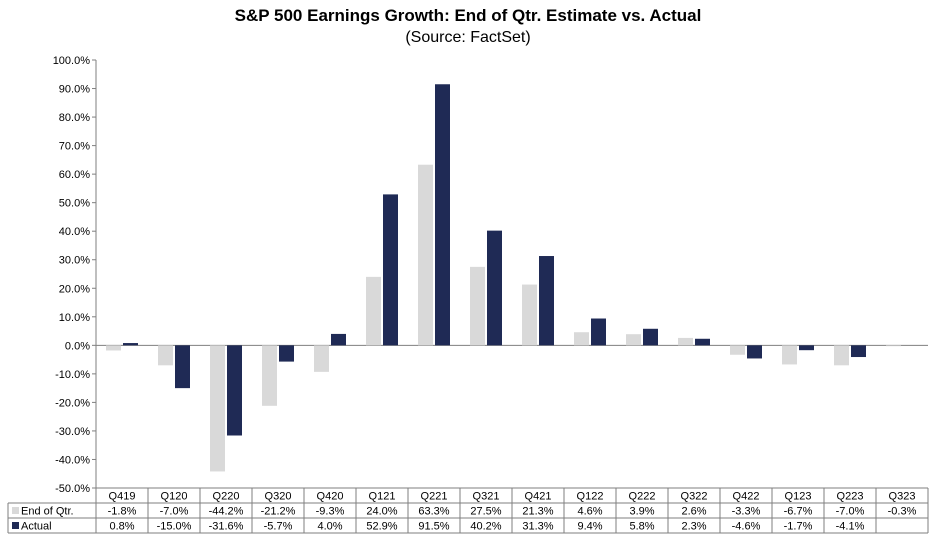 The width and height of the screenshot is (936, 536). What do you see at coordinates (798, 527) in the screenshot?
I see `data-table-value: -1.7%` at bounding box center [798, 527].